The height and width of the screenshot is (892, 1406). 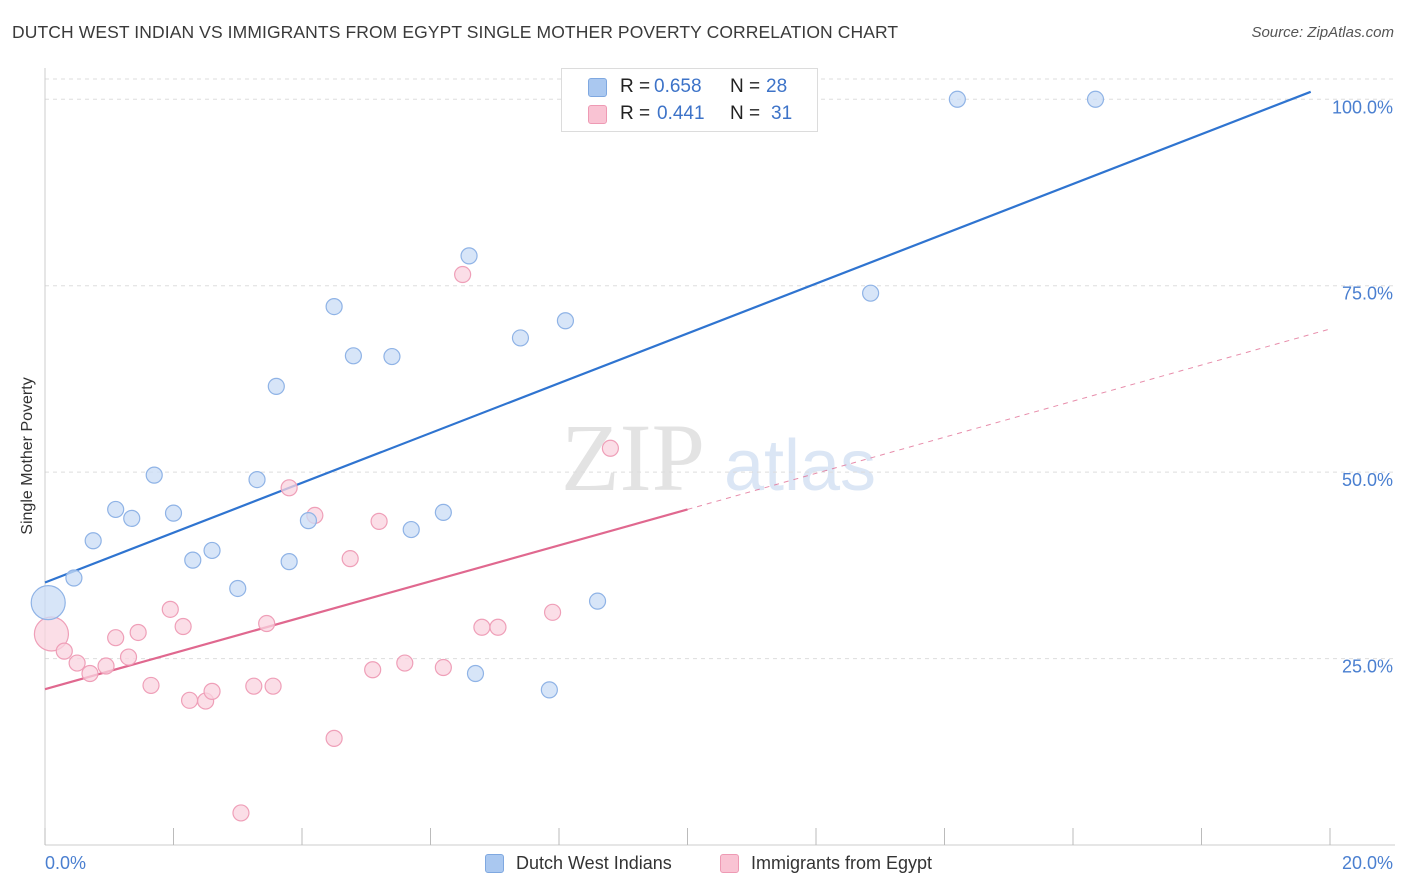 What do you see at coordinates (777, 86) in the screenshot?
I see `legend-n-value: 28` at bounding box center [777, 86].